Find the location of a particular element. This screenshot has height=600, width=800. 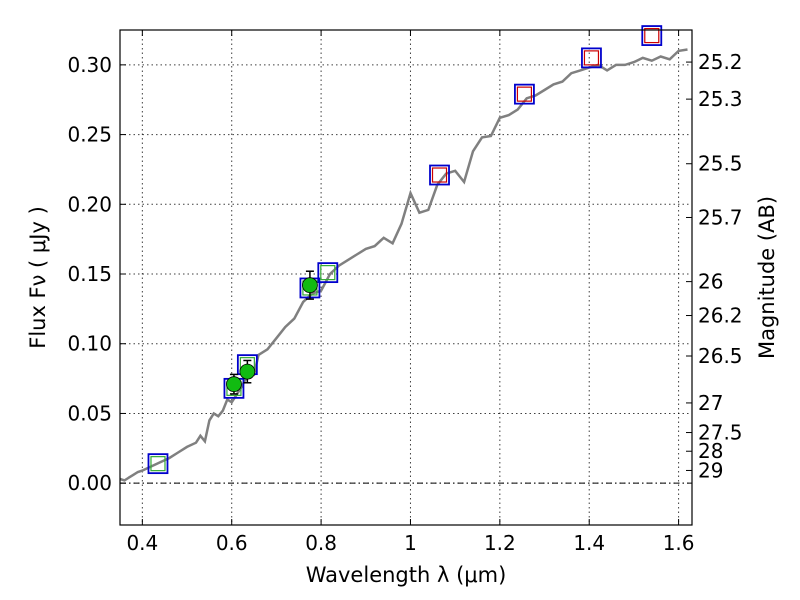

x-tick-label: 1.2 is located at coordinates (500, 543).